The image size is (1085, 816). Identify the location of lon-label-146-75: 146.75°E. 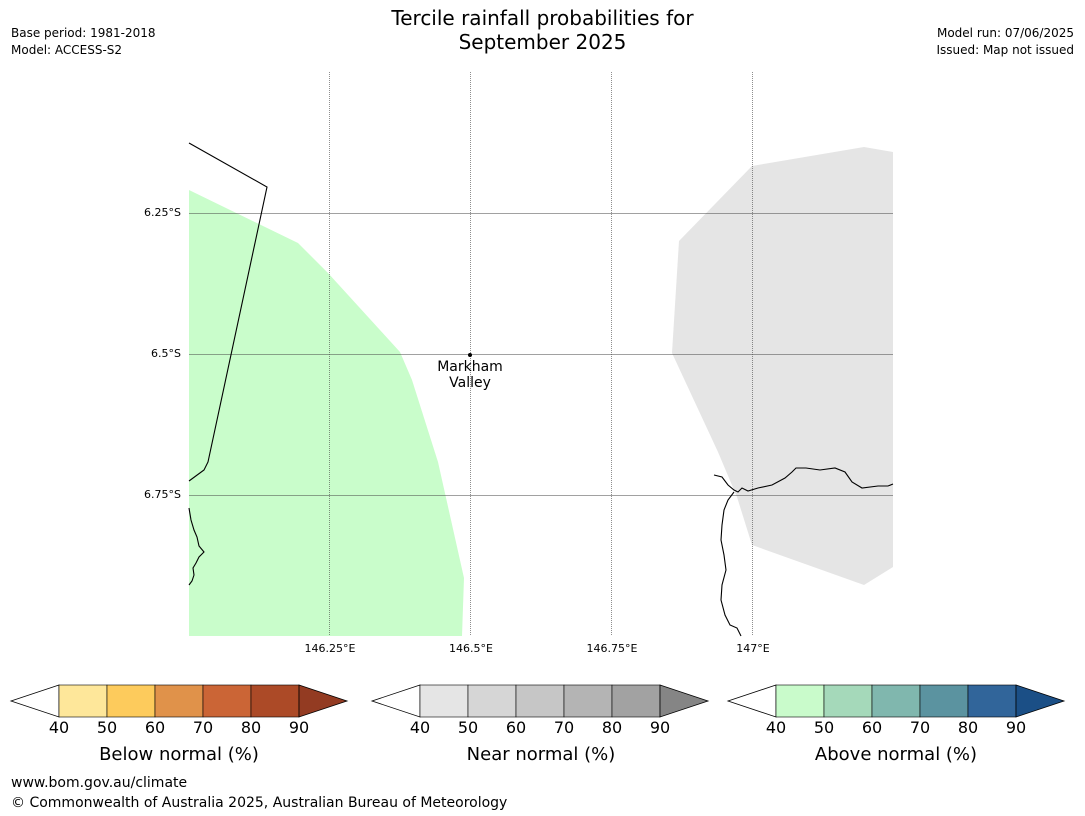
(612, 648).